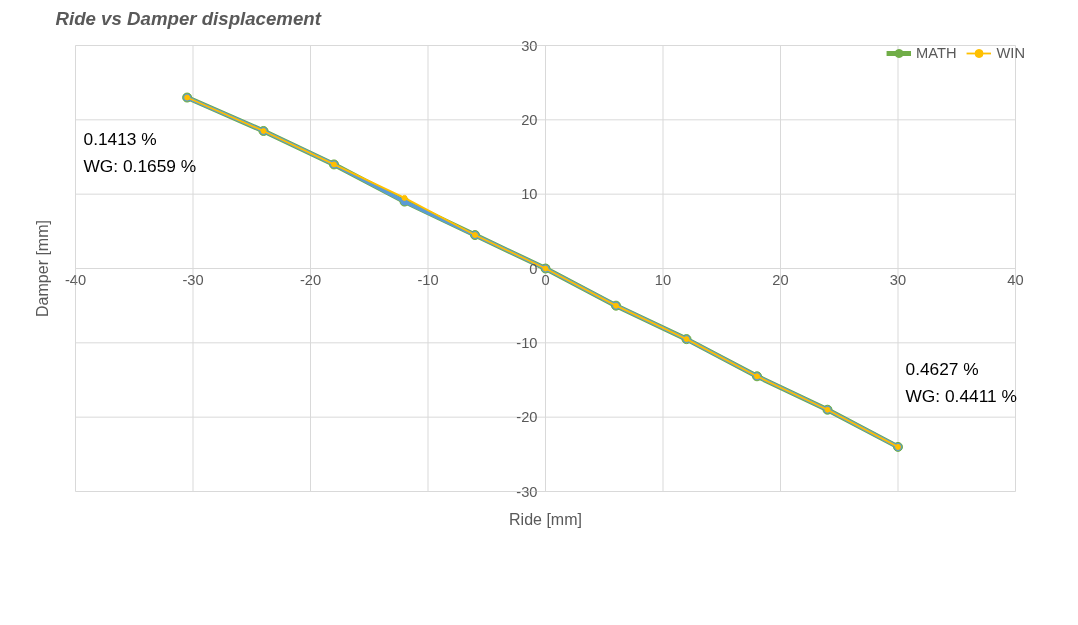 Image resolution: width=1078 pixels, height=625 pixels. What do you see at coordinates (898, 279) in the screenshot?
I see `x-tick-label: 30` at bounding box center [898, 279].